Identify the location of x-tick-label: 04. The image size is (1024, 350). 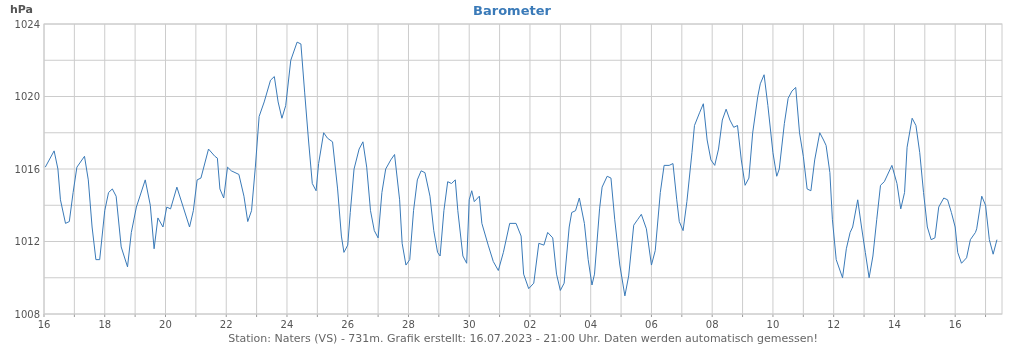
(591, 324).